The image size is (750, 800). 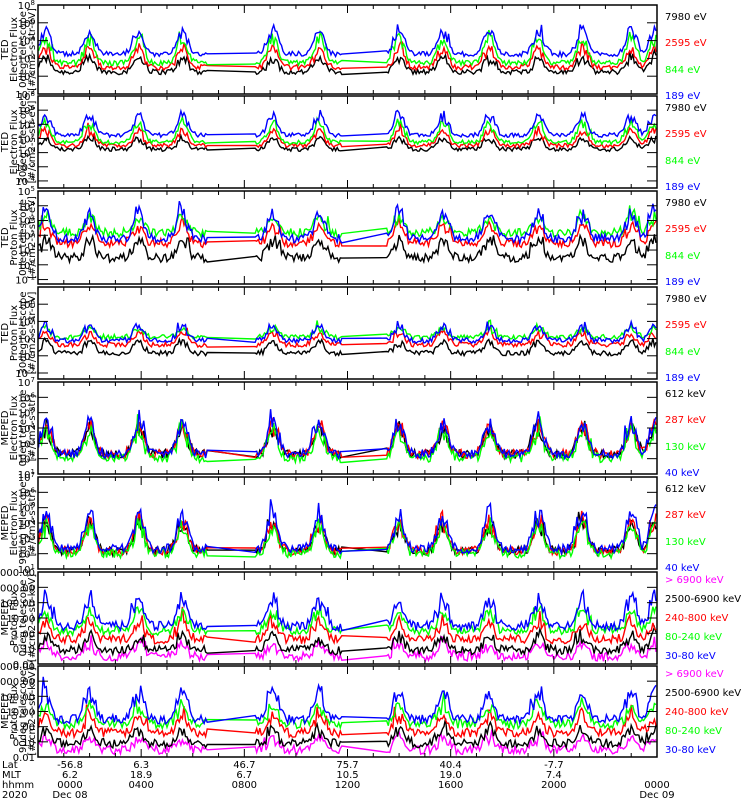 I want to click on x-tick-label-mlt: 19.0, so click(x=451, y=775).